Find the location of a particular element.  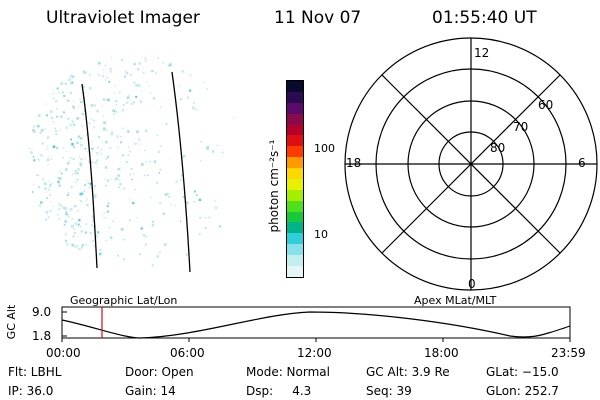

status-seq: Seq: 39 is located at coordinates (389, 391).